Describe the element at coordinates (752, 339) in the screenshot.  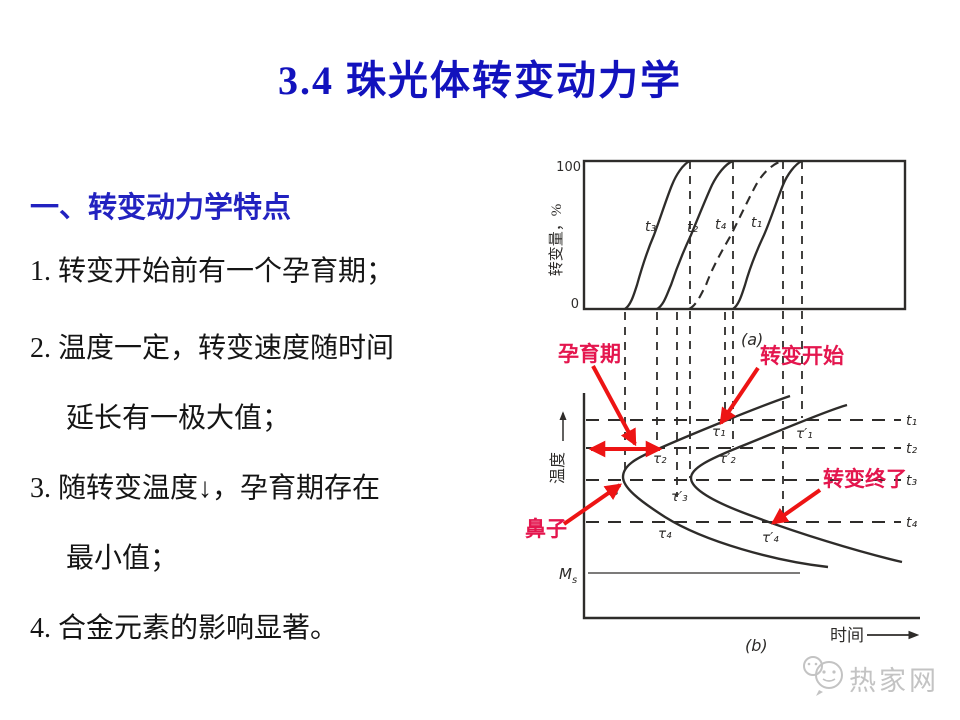
I see `panel-a-label: (a)` at that location.